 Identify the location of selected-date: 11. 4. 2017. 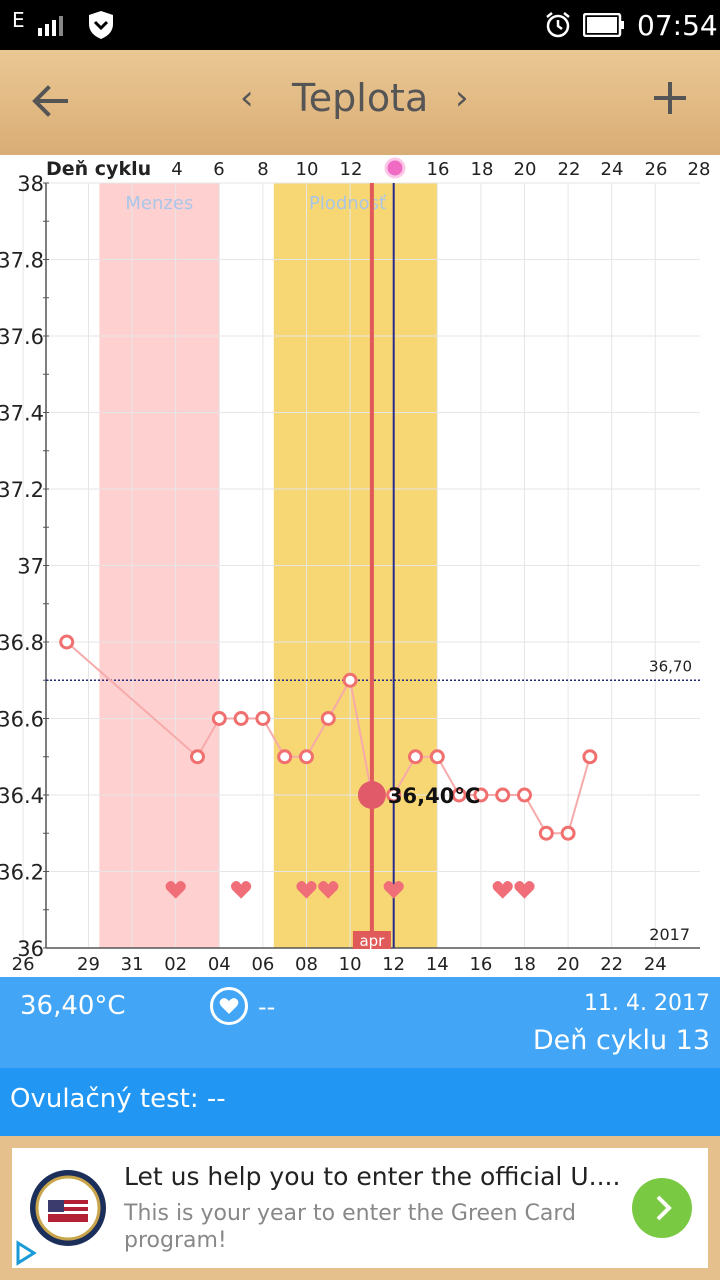
(647, 1003).